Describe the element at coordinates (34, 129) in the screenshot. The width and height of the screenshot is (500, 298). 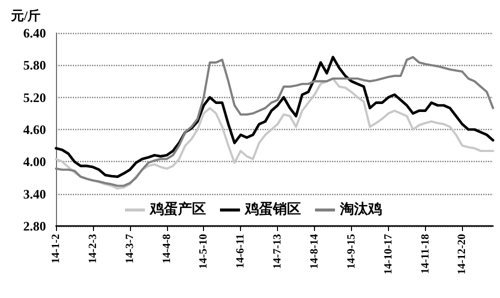
I see `y-tick-label: 4.60` at that location.